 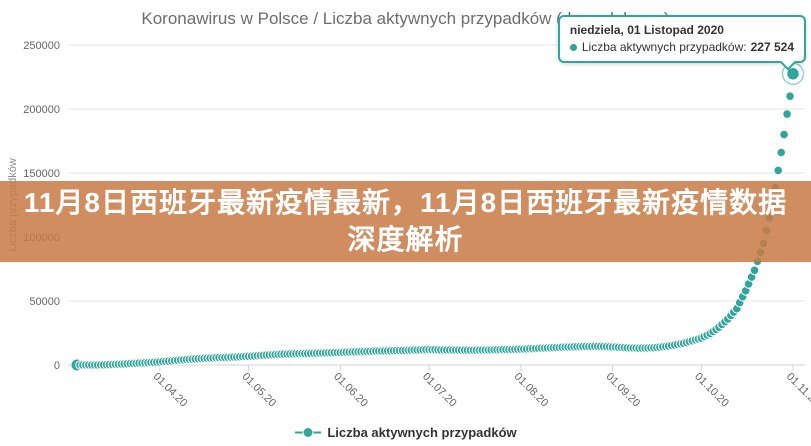 What do you see at coordinates (308, 432) in the screenshot?
I see `legend-marker-icon` at bounding box center [308, 432].